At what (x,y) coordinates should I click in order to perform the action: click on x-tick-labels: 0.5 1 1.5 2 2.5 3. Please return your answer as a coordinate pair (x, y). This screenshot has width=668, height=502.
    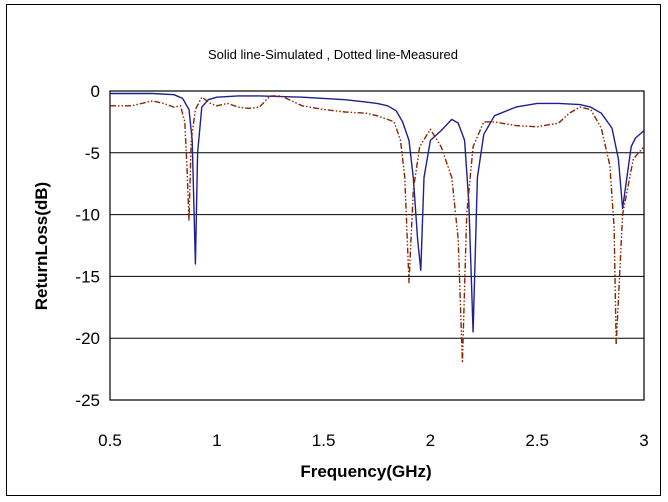
    Looking at the image, I should click on (373, 440).